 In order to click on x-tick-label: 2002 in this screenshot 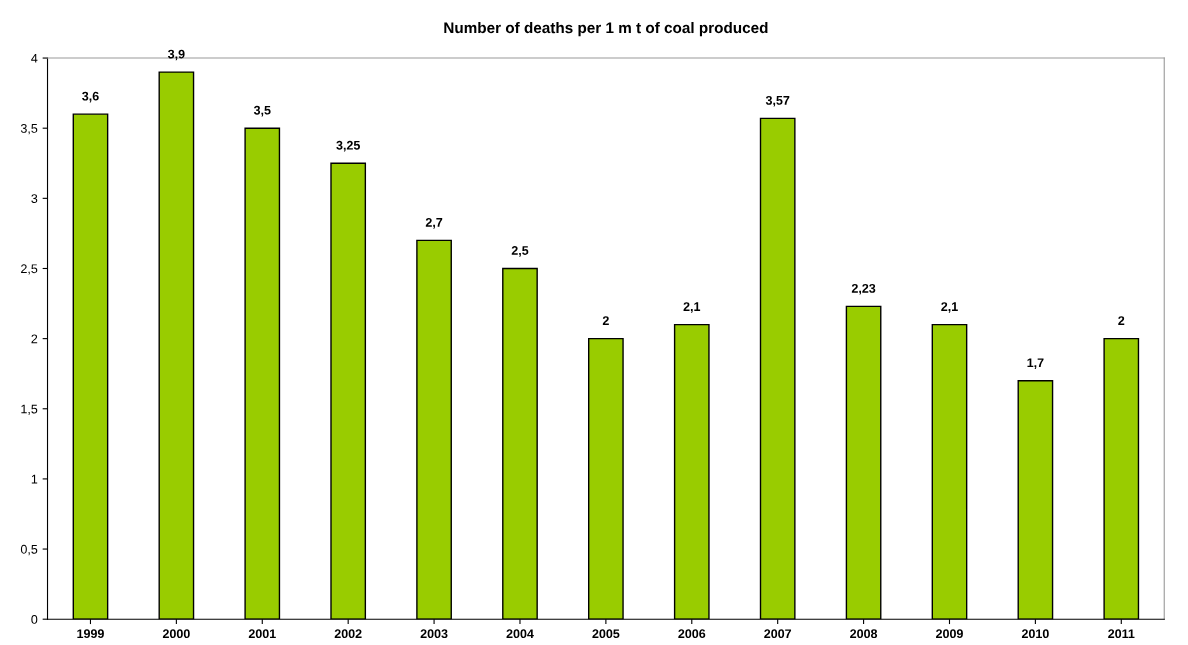, I will do `click(348, 634)`.